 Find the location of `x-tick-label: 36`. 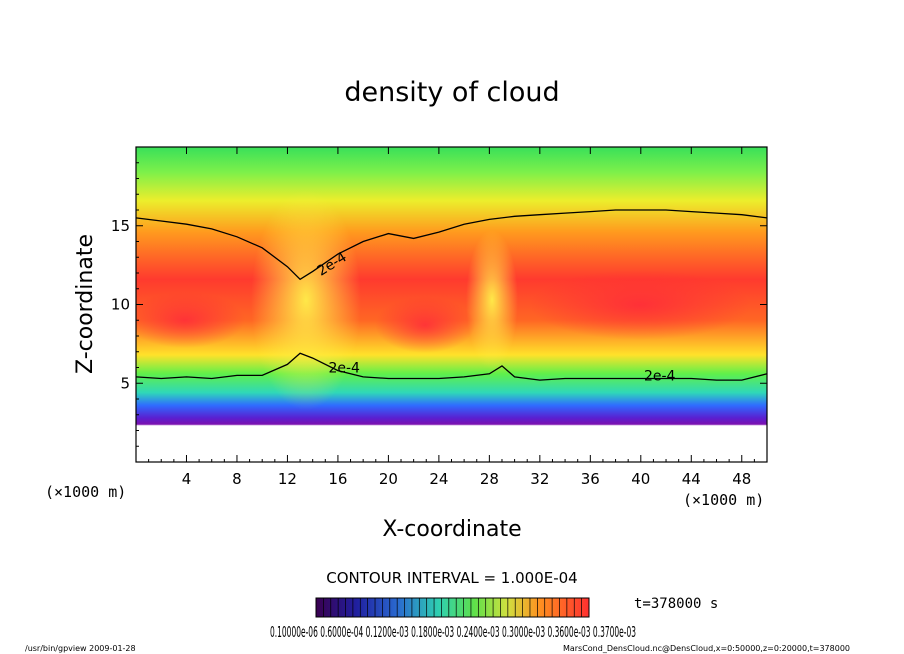

x-tick-label: 36 is located at coordinates (590, 479).